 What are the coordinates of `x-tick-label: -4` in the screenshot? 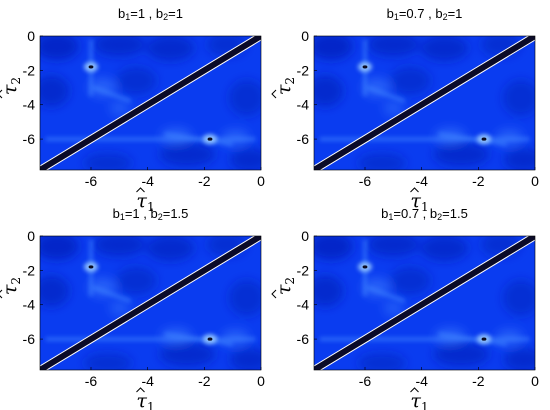 It's located at (421, 181).